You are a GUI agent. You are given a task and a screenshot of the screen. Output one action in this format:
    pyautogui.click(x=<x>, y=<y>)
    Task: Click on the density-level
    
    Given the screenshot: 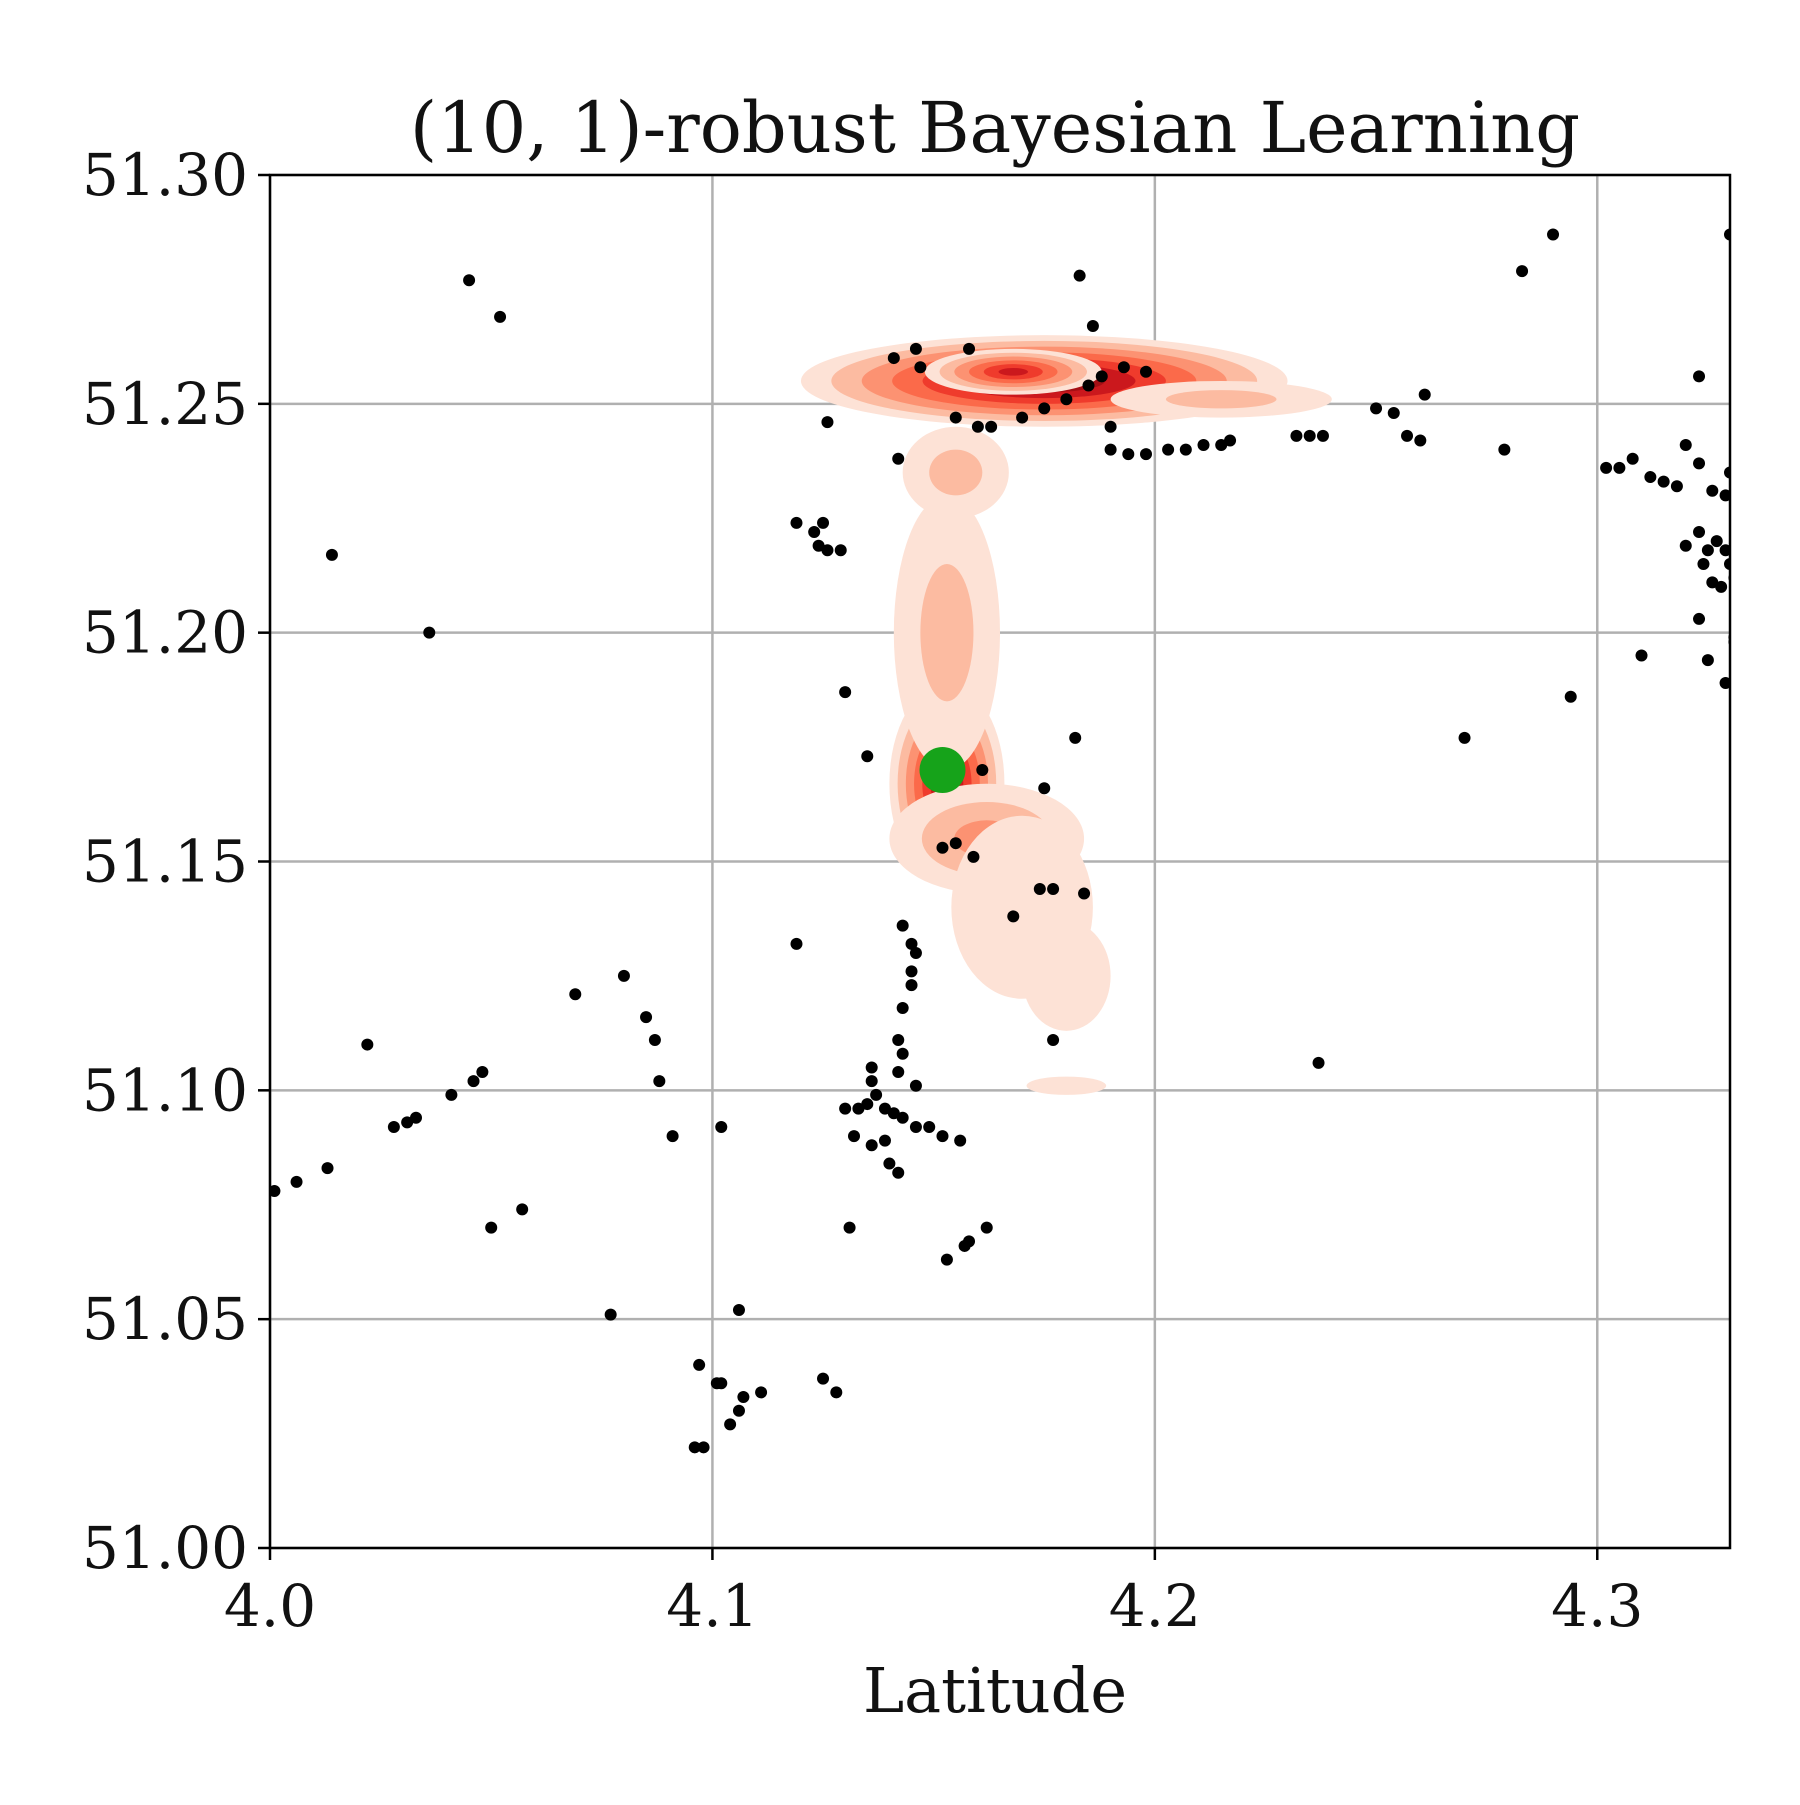 What is the action you would take?
    pyautogui.click(x=1013, y=371)
    